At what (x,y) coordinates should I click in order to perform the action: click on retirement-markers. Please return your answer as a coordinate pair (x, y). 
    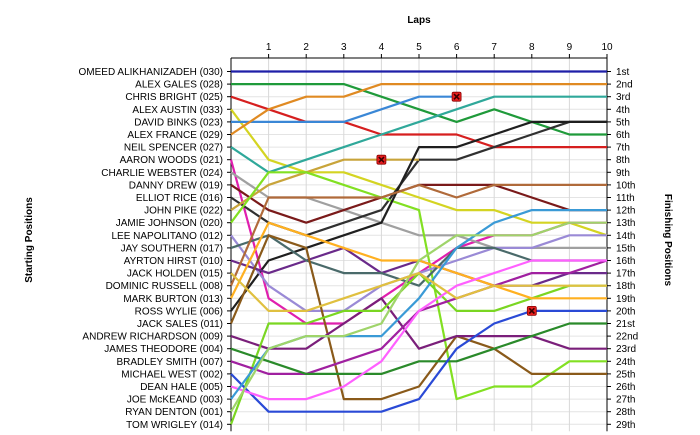
    Looking at the image, I should click on (456, 203).